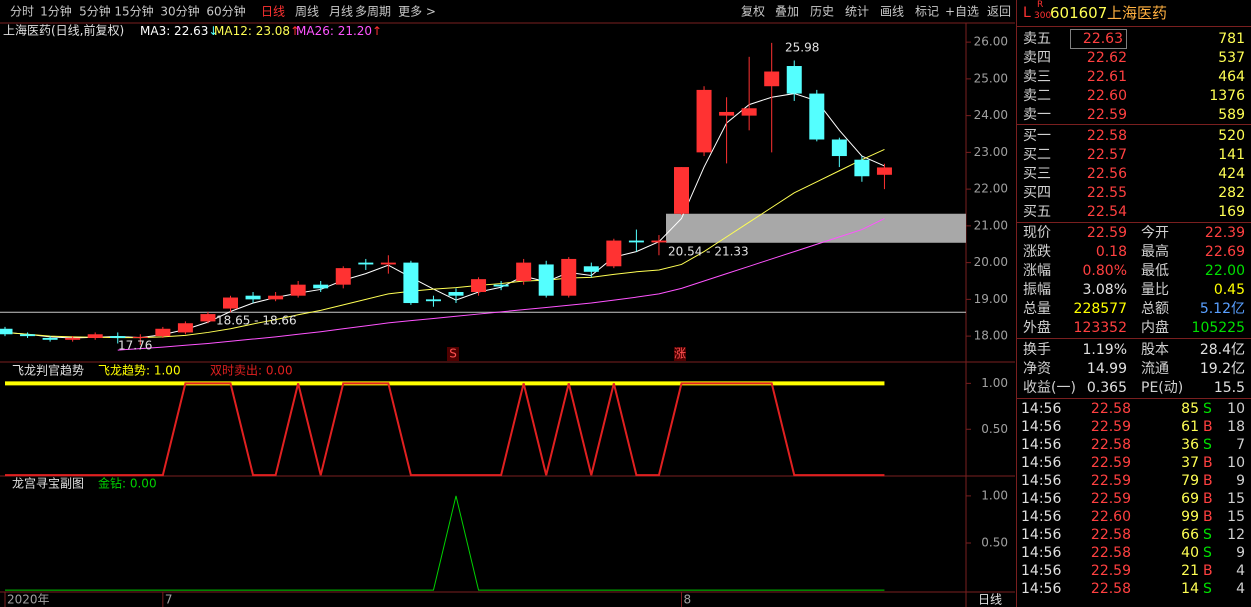  Describe the element at coordinates (991, 262) in the screenshot. I see `y-tick-label: 20.00` at that location.